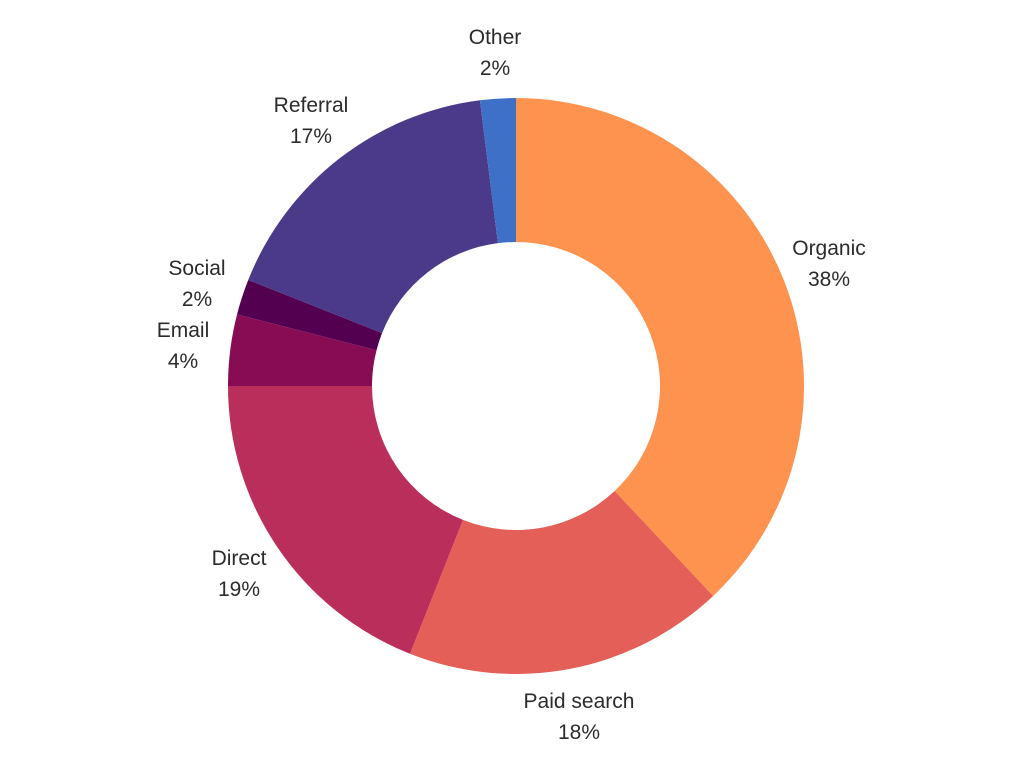 This screenshot has height=768, width=1024. What do you see at coordinates (183, 346) in the screenshot?
I see `label-email: Email 4%` at bounding box center [183, 346].